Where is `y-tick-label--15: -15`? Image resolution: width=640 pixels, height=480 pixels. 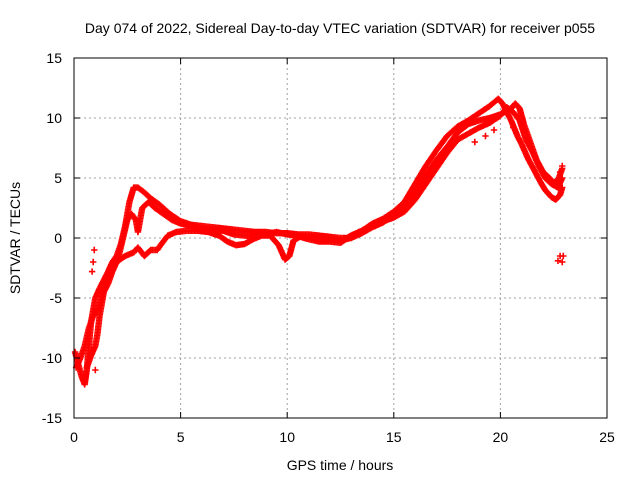
y-tick-label--15: -15 is located at coordinates (52, 418).